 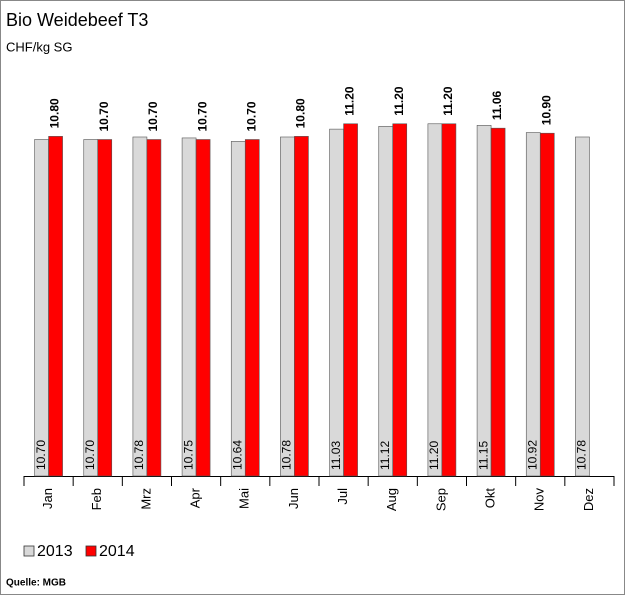 What do you see at coordinates (342, 496) in the screenshot?
I see `x-tick-label: Jul` at bounding box center [342, 496].